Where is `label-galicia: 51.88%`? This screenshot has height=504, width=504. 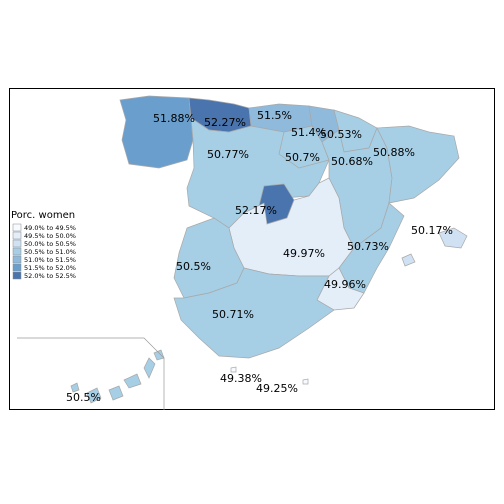 label-galicia: 51.88% is located at coordinates (174, 118).